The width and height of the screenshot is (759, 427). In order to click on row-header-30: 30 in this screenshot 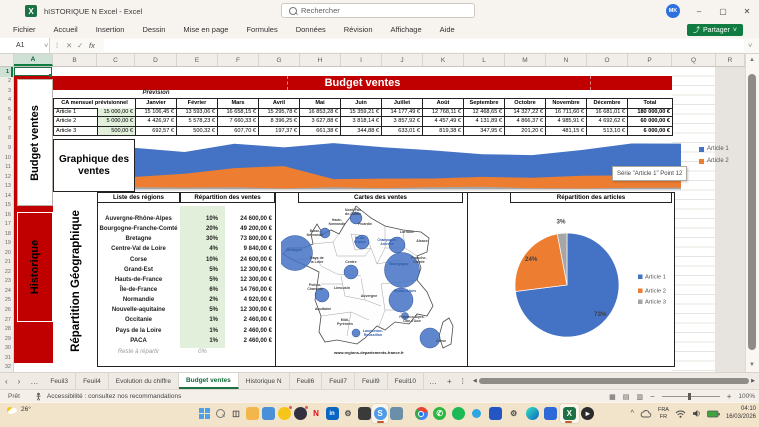, I will do `click(7, 348)`.